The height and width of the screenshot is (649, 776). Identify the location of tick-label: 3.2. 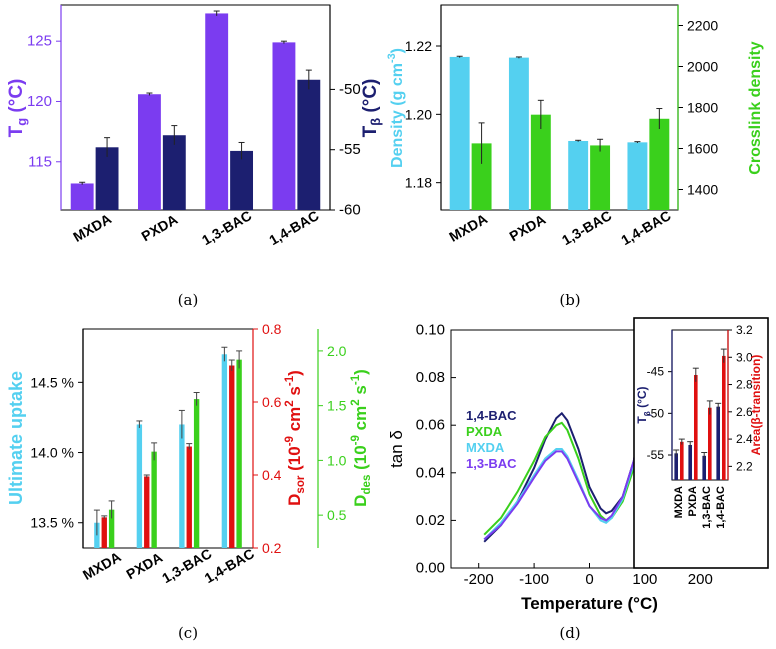
(744, 330).